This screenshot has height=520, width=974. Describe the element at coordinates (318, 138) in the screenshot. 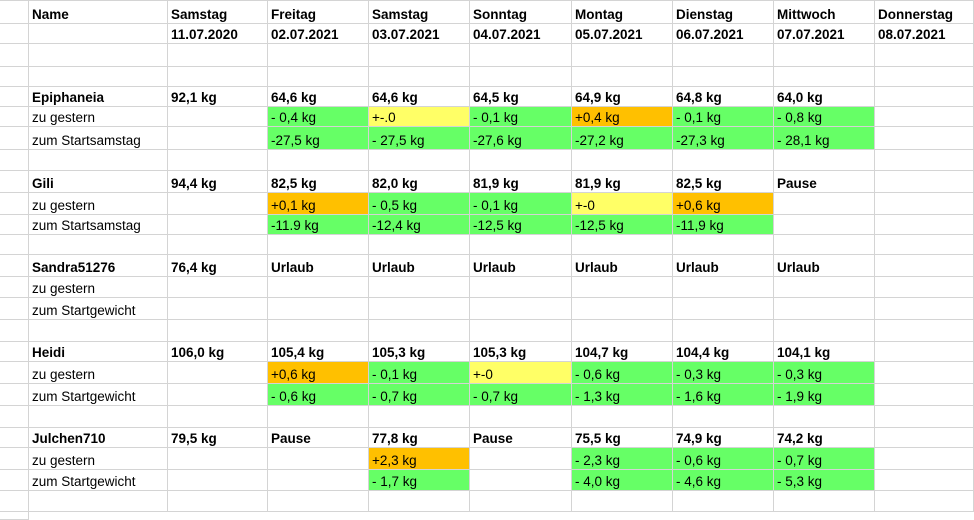

I see `total-change-cell: -27,5 kg` at that location.